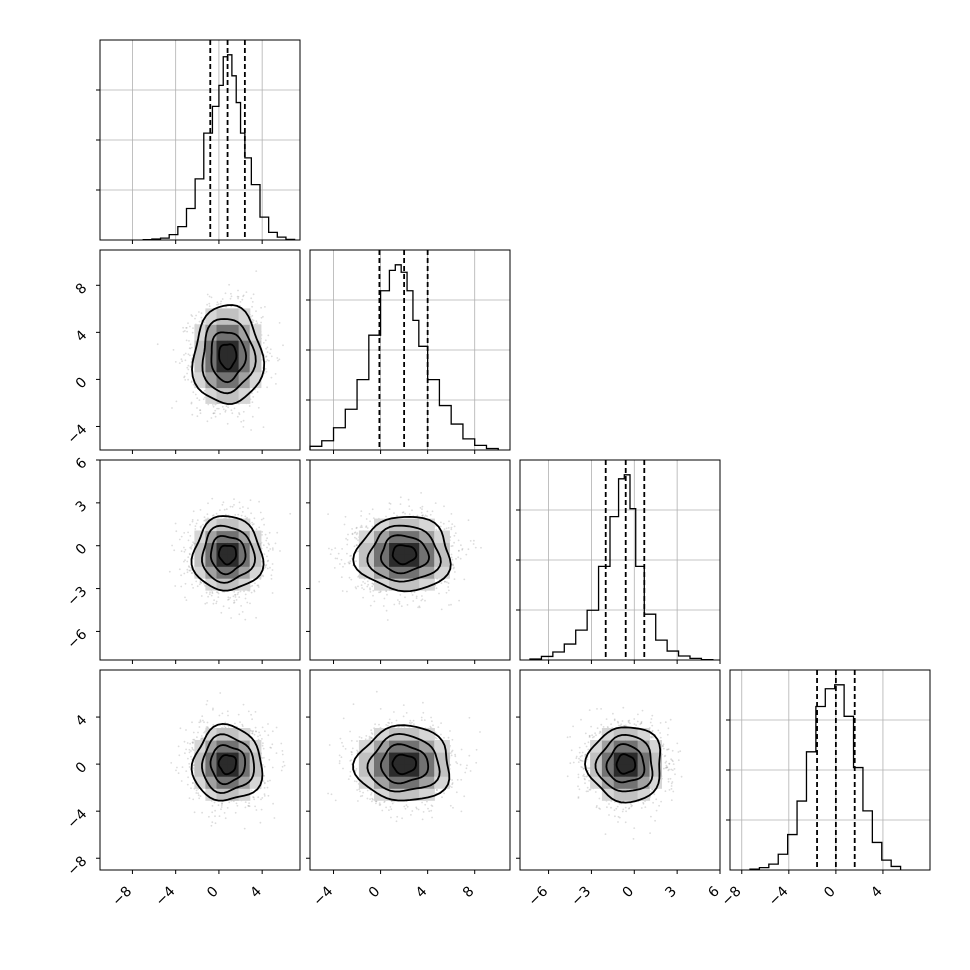 The image size is (970, 970). Describe the element at coordinates (410, 350) in the screenshot. I see `hist-1-frame` at that location.